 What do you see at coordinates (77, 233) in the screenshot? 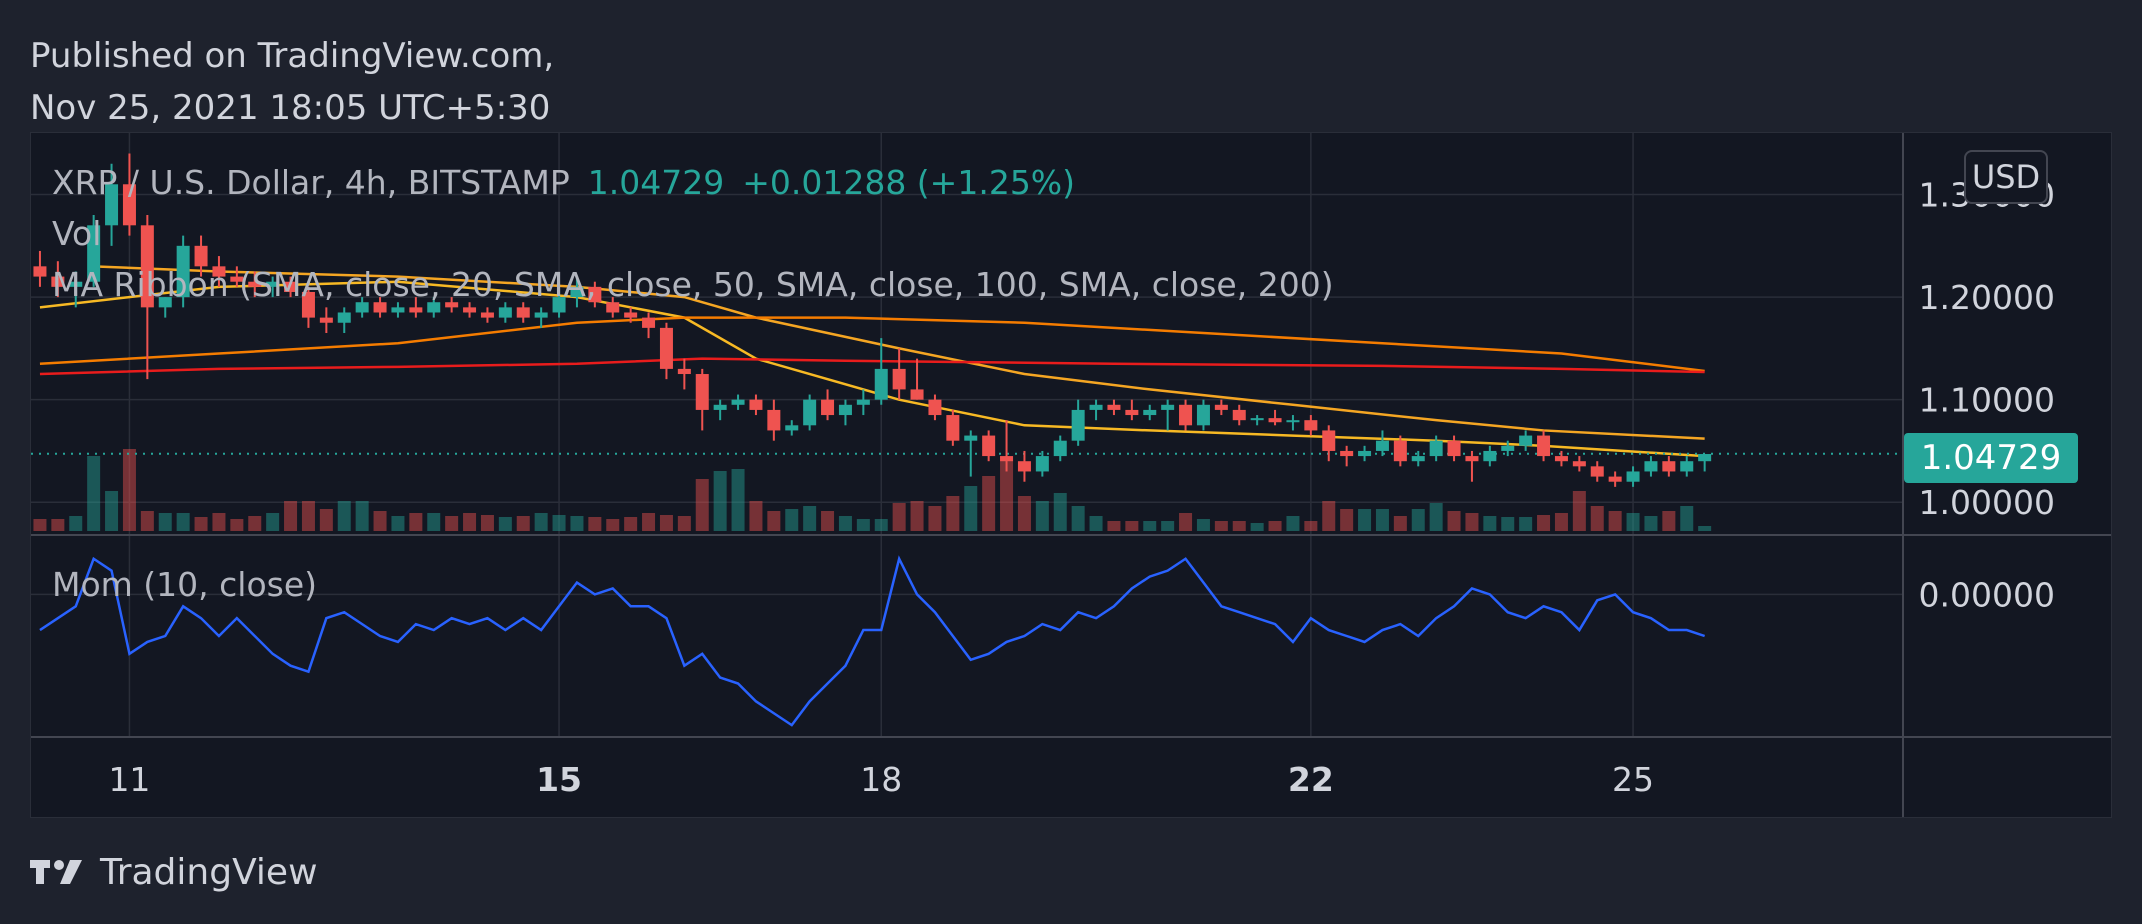
I see `volume-legend: Vol` at bounding box center [77, 233].